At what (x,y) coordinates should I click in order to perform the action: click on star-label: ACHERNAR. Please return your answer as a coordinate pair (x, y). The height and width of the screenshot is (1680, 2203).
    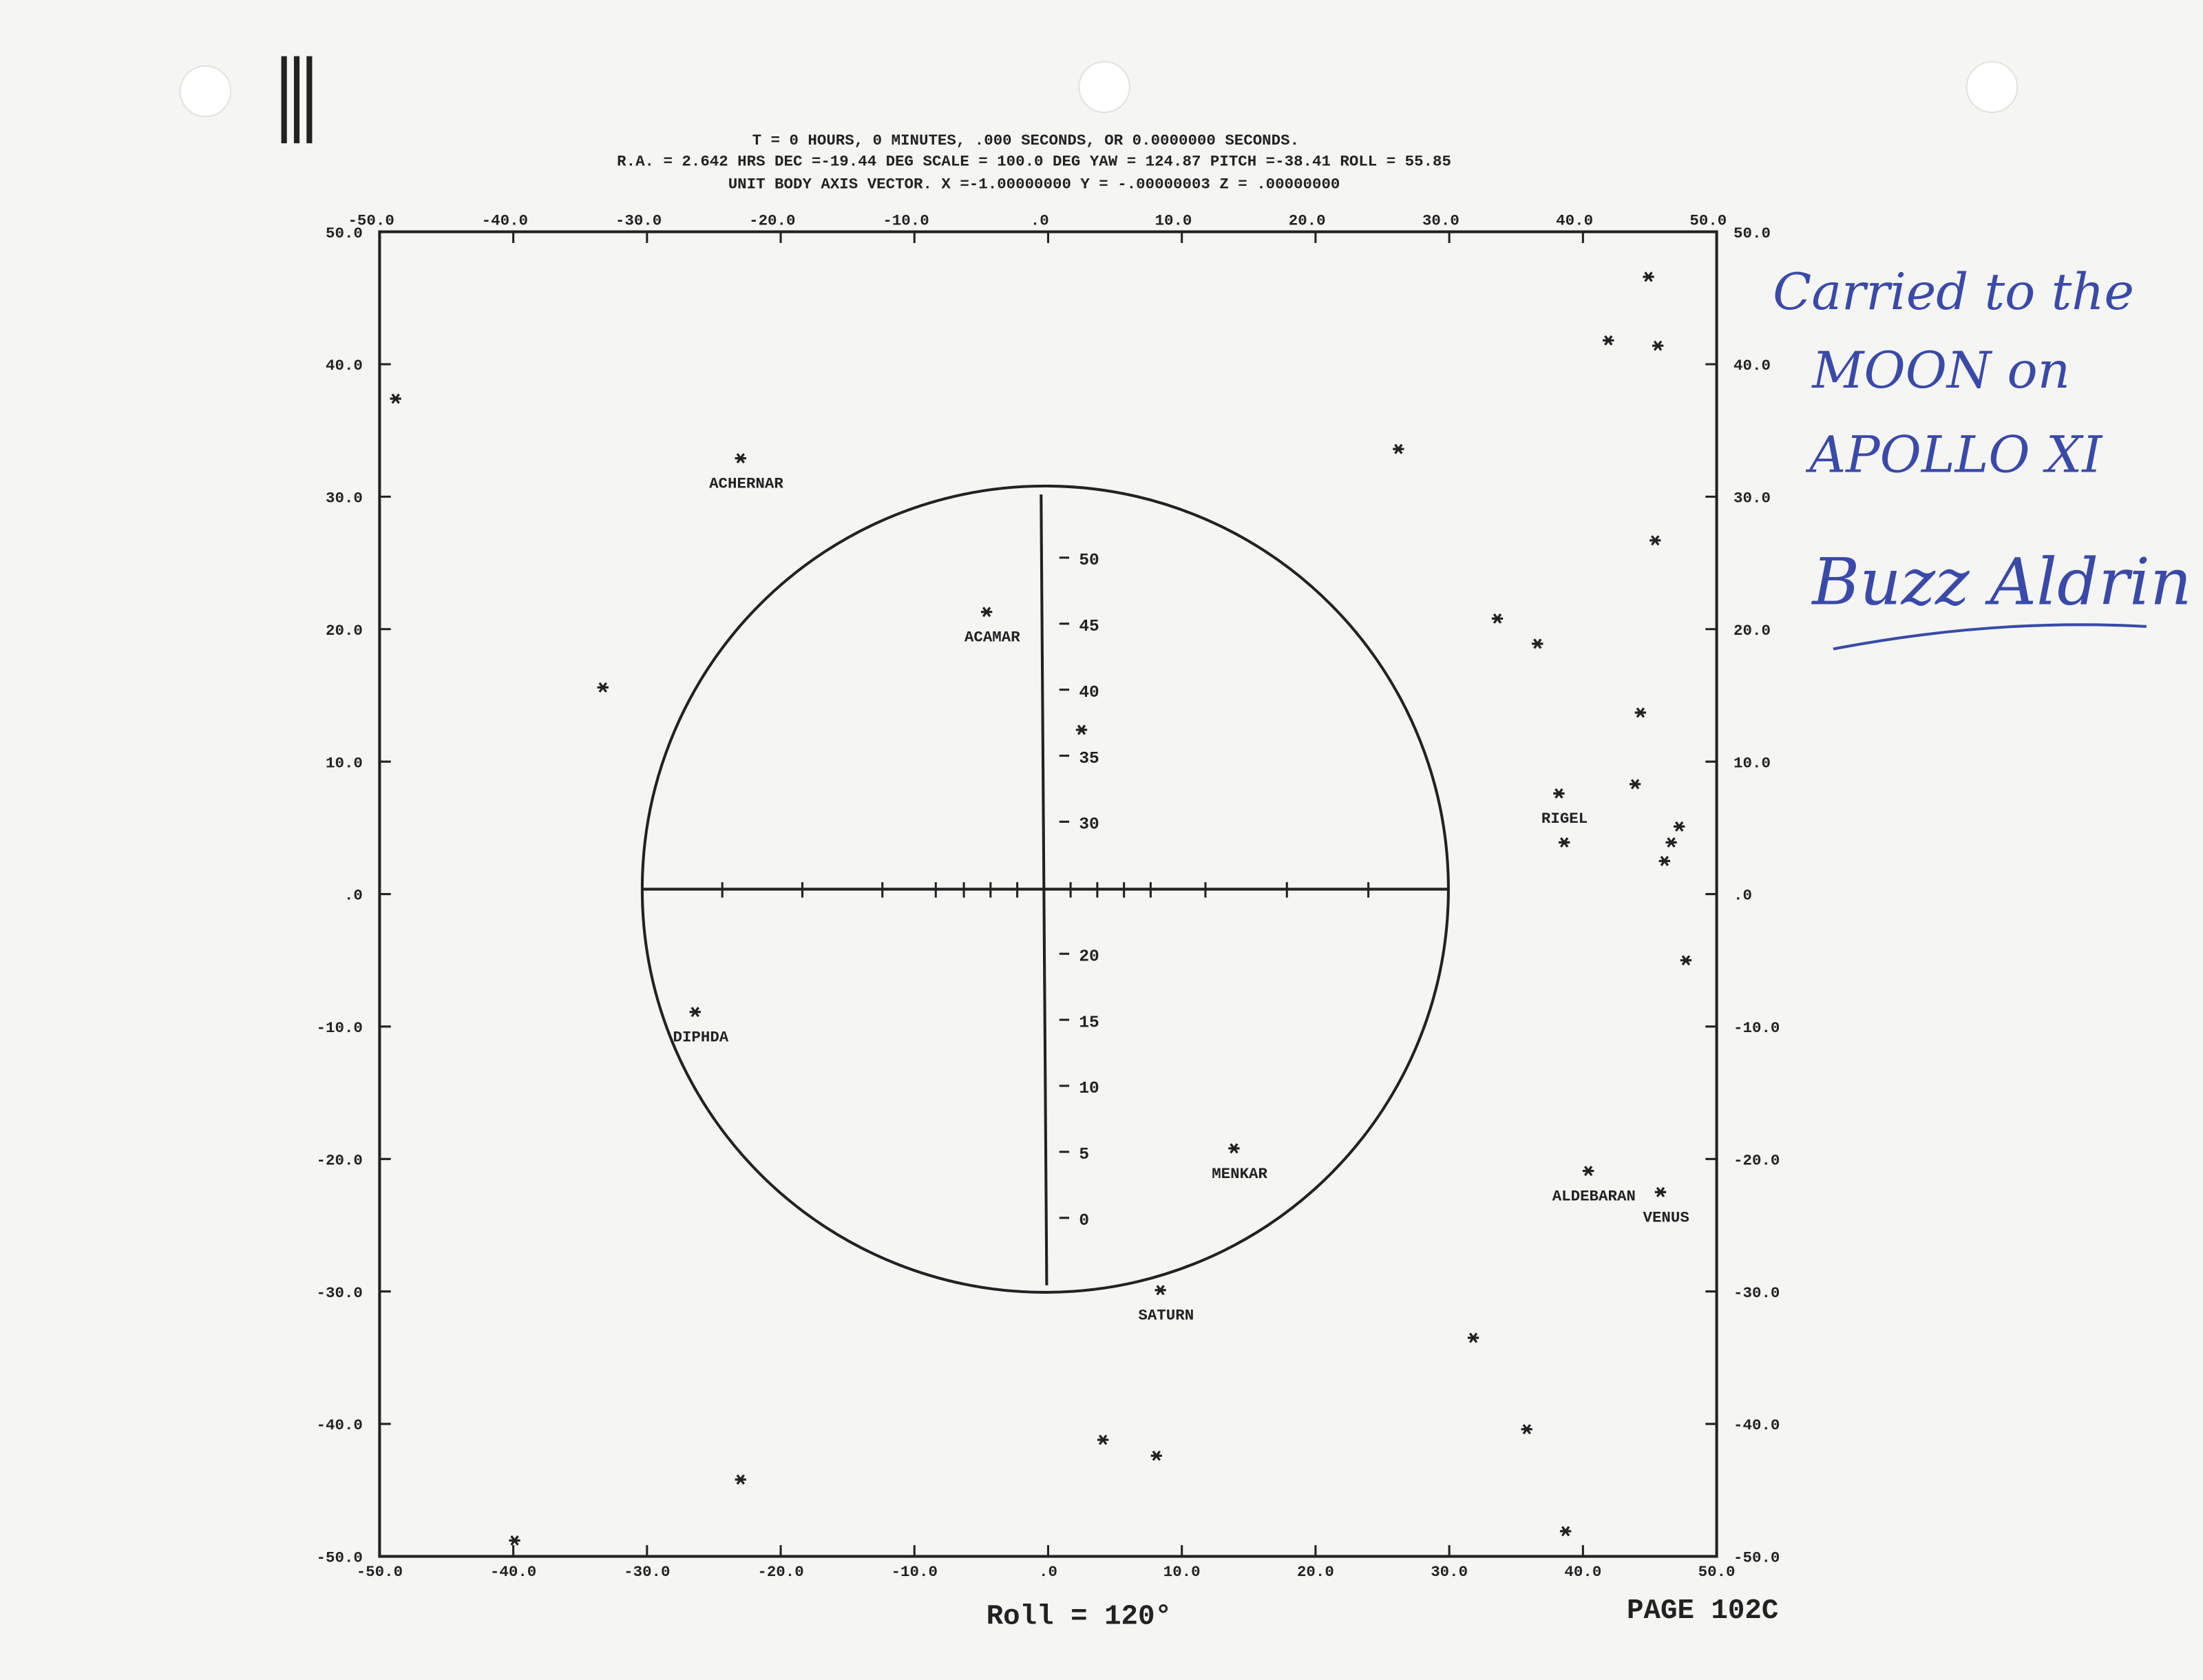
    Looking at the image, I should click on (746, 483).